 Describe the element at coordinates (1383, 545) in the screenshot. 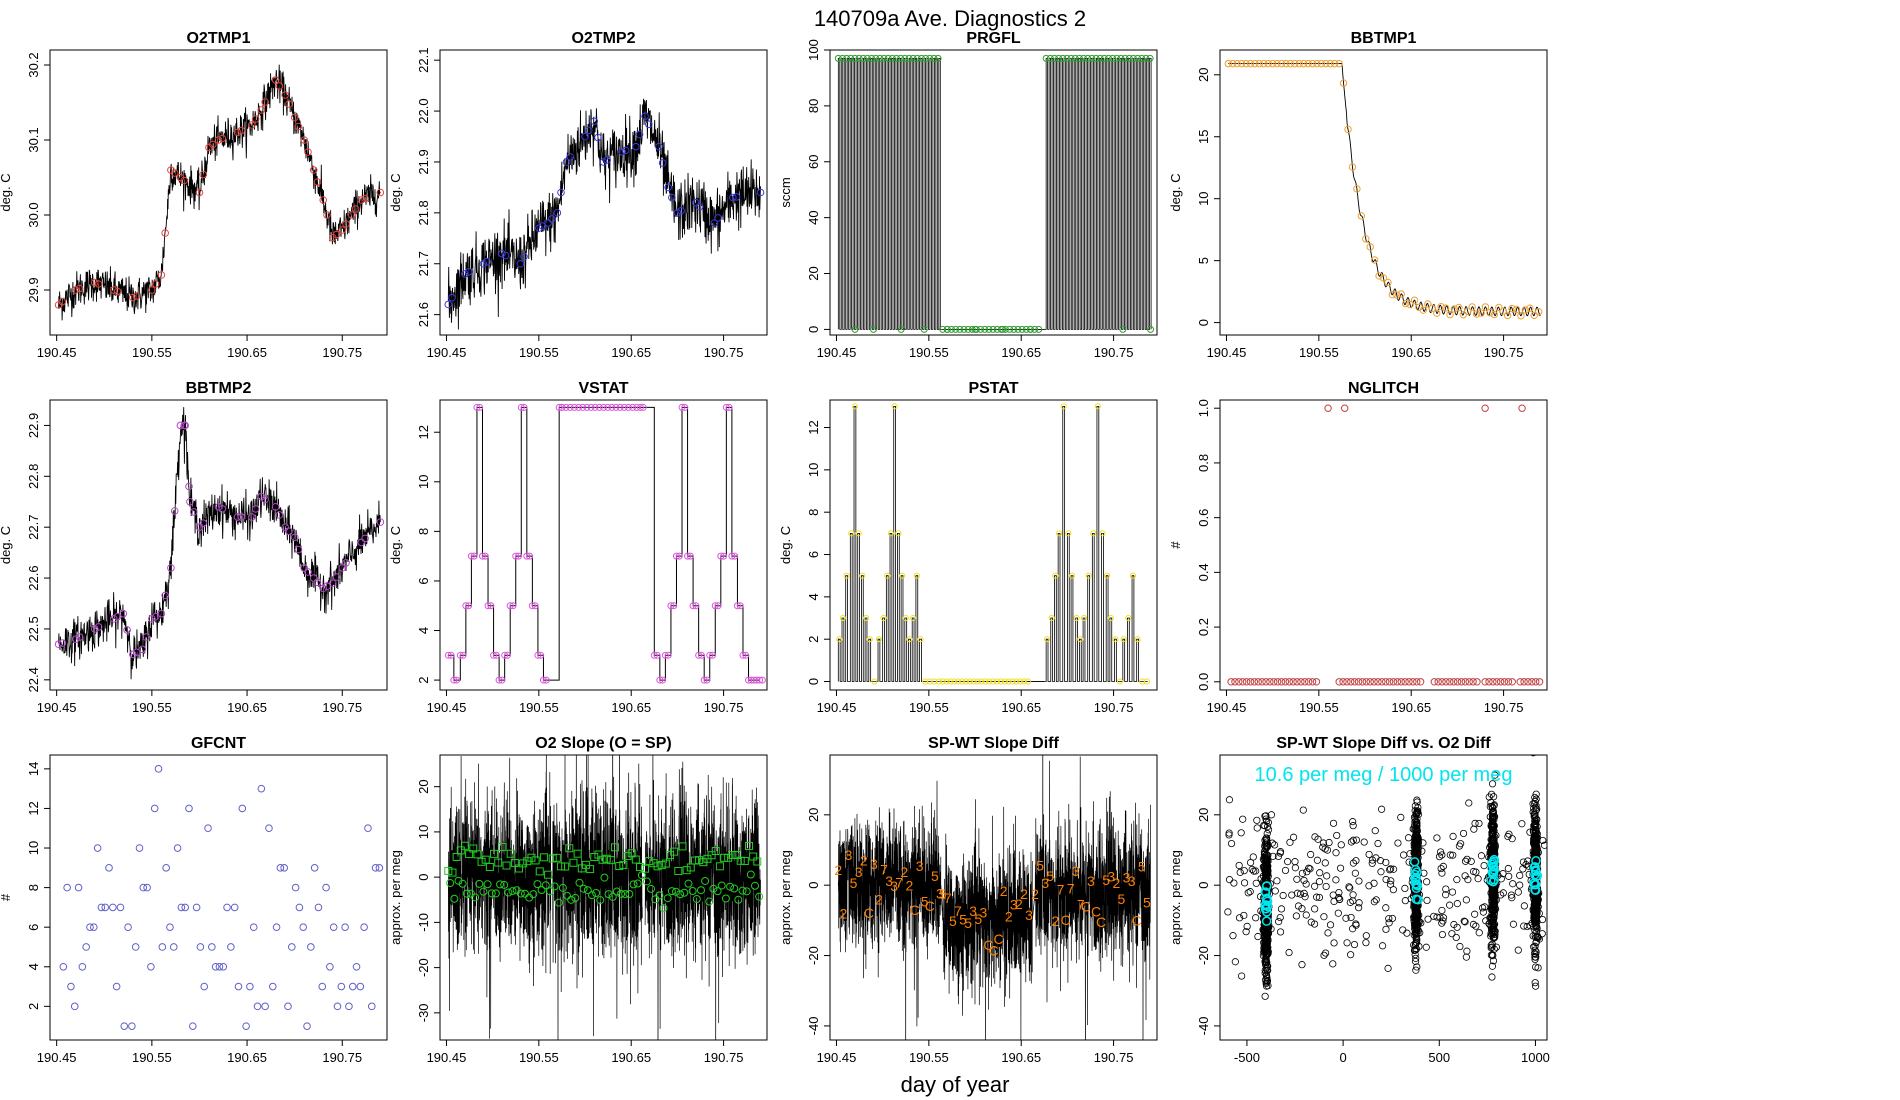

I see `plot-frame` at that location.